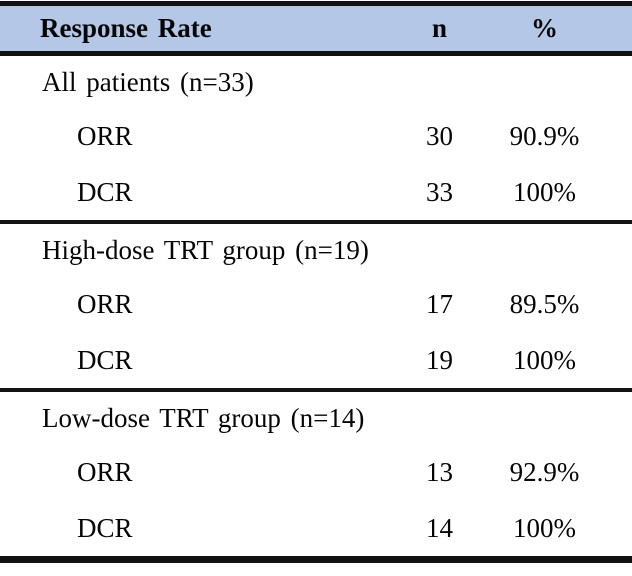 The image size is (632, 576). I want to click on group-label: High-dose TRT group (n=19), so click(205, 249).